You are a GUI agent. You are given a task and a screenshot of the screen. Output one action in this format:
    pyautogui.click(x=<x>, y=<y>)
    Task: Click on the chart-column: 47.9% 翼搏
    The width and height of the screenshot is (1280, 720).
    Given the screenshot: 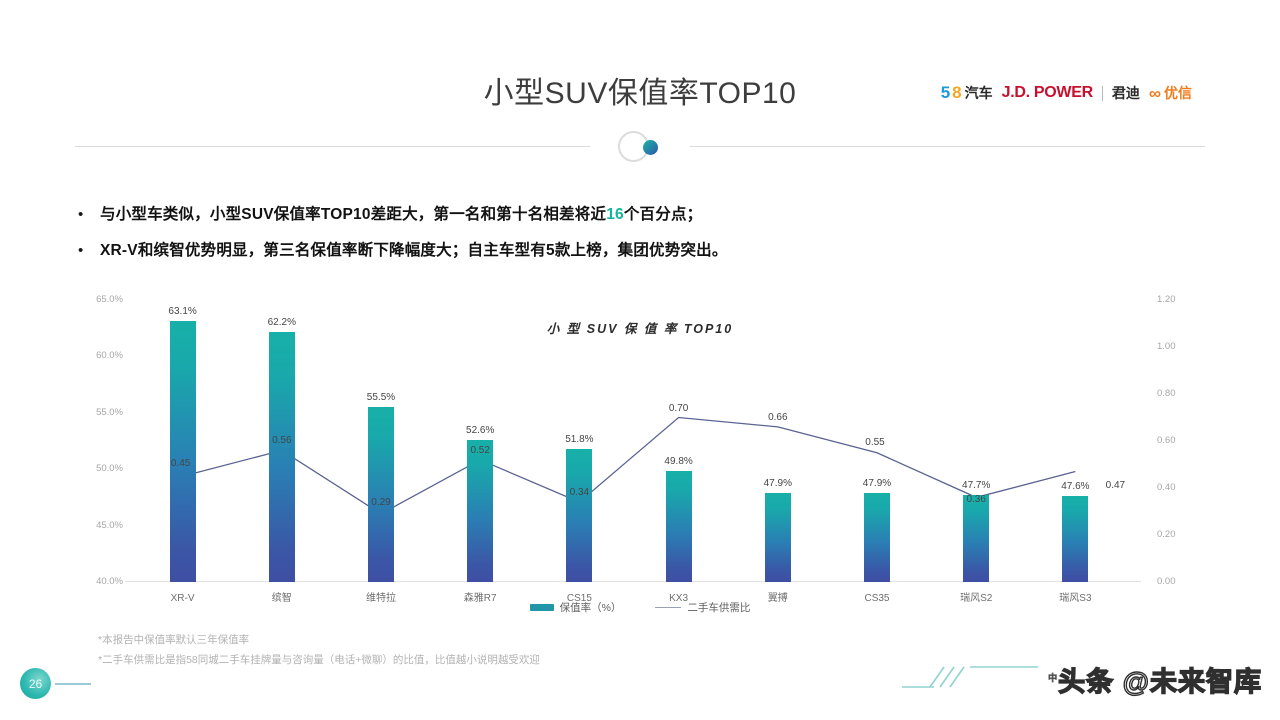 What is the action you would take?
    pyautogui.click(x=777, y=452)
    